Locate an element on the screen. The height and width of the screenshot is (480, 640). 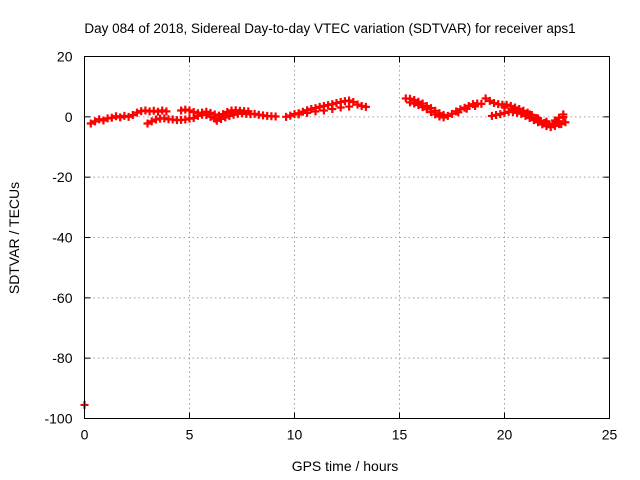
x-tick-label: 20 is located at coordinates (505, 435).